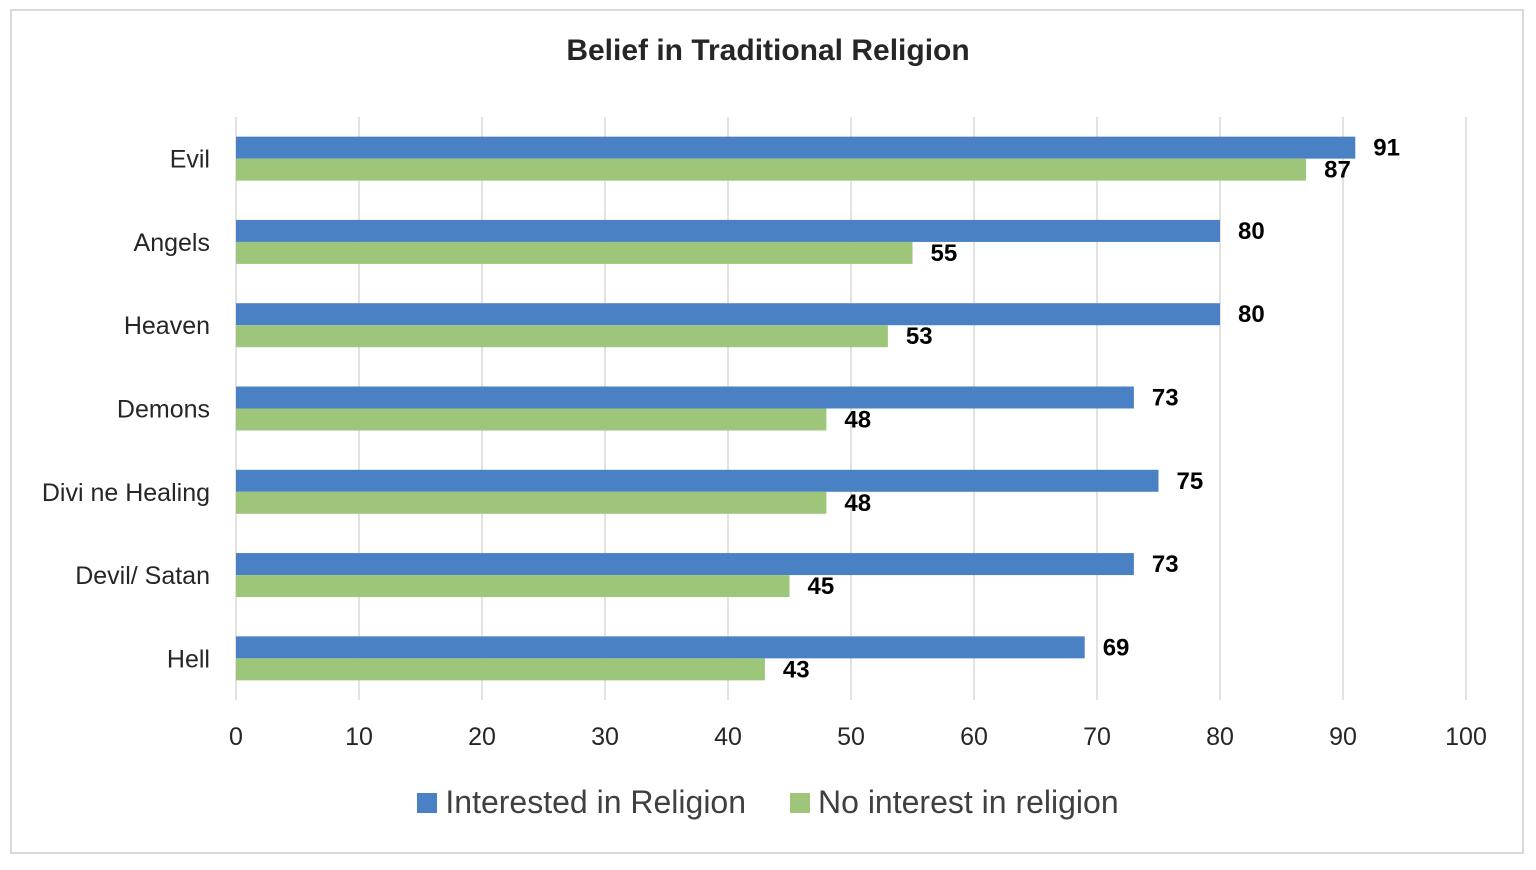 Image resolution: width=1536 pixels, height=870 pixels. What do you see at coordinates (167, 326) in the screenshot?
I see `category-label-heaven: Heaven` at bounding box center [167, 326].